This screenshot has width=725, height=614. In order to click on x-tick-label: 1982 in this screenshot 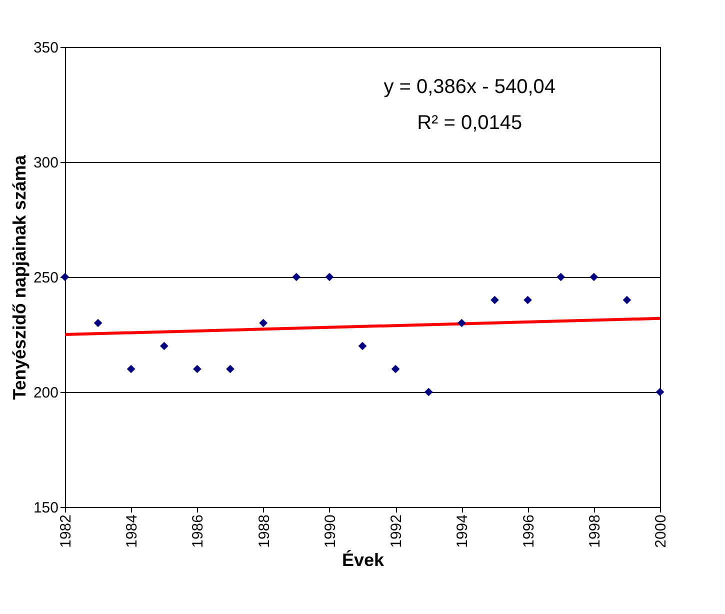, I will do `click(66, 531)`.